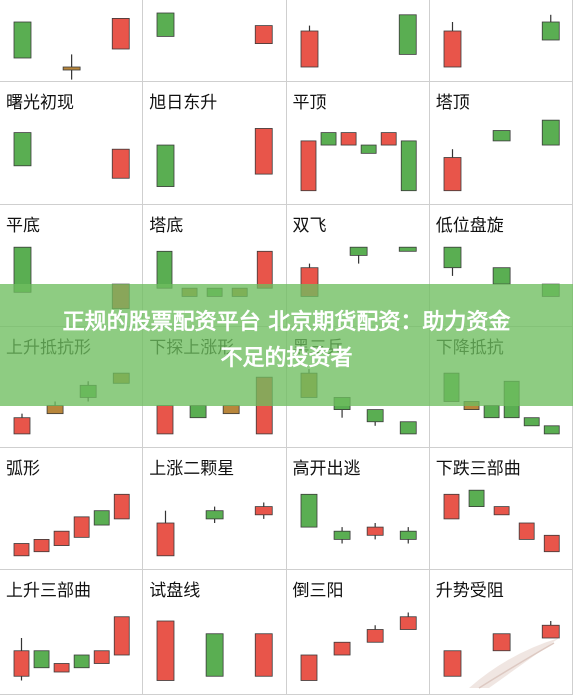  I want to click on pattern-label: 高开出逃, so click(326, 469).